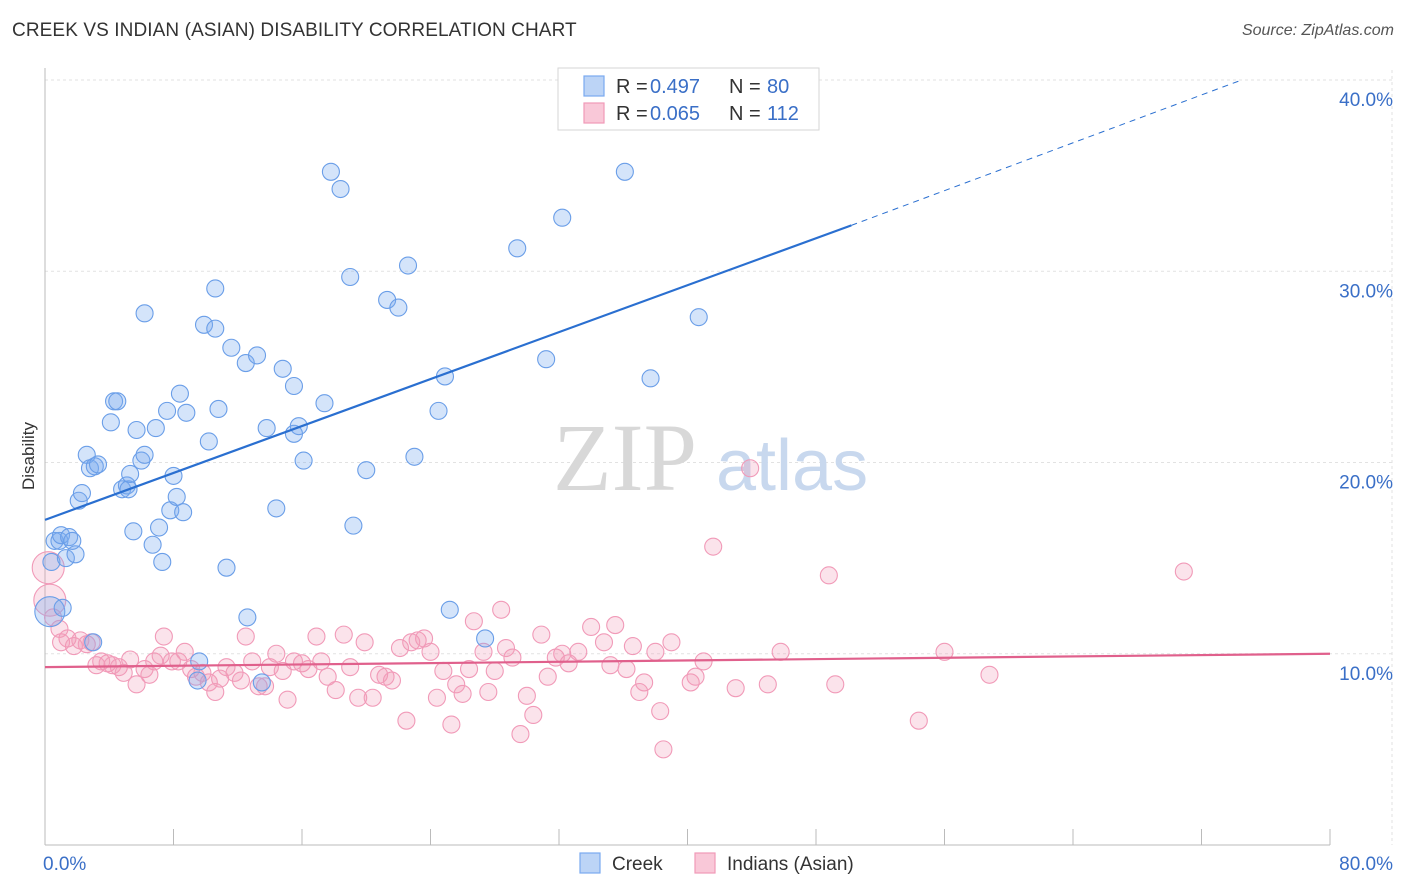  I want to click on x-tick-label-0: 0.0%, so click(64, 864).